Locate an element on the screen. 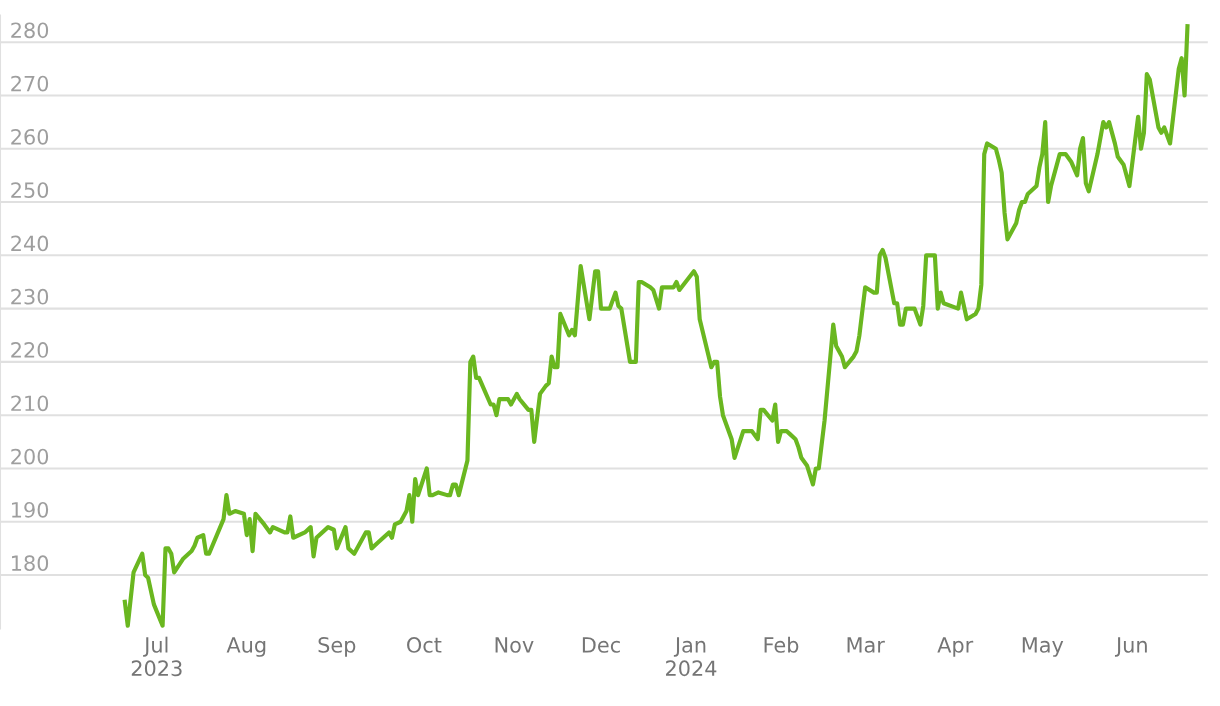 The width and height of the screenshot is (1220, 706). y-tick-label: 250 is located at coordinates (30, 190).